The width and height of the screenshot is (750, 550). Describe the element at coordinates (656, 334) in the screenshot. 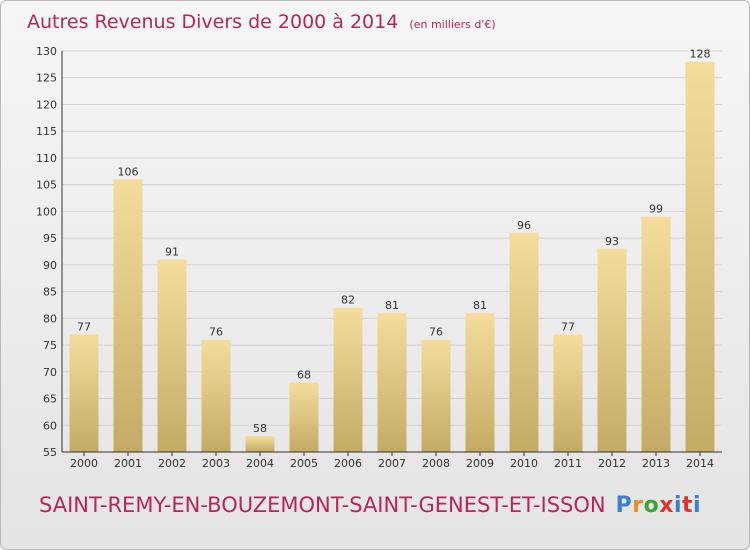

I see `bar-2013` at that location.